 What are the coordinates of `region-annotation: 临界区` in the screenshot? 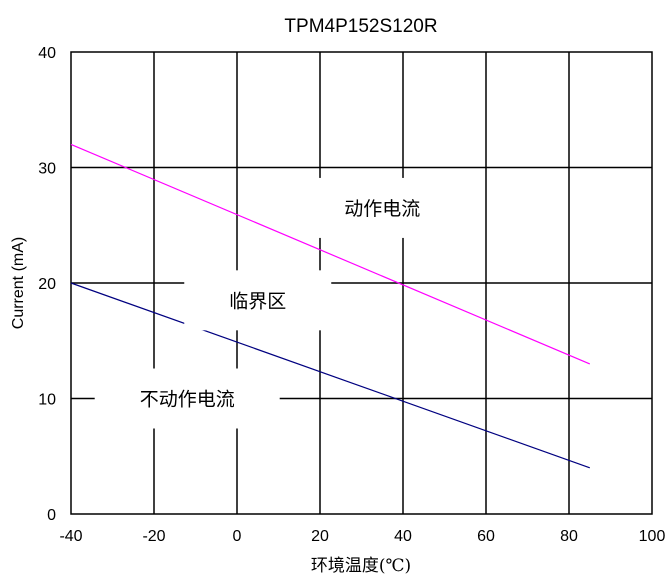 It's located at (258, 300).